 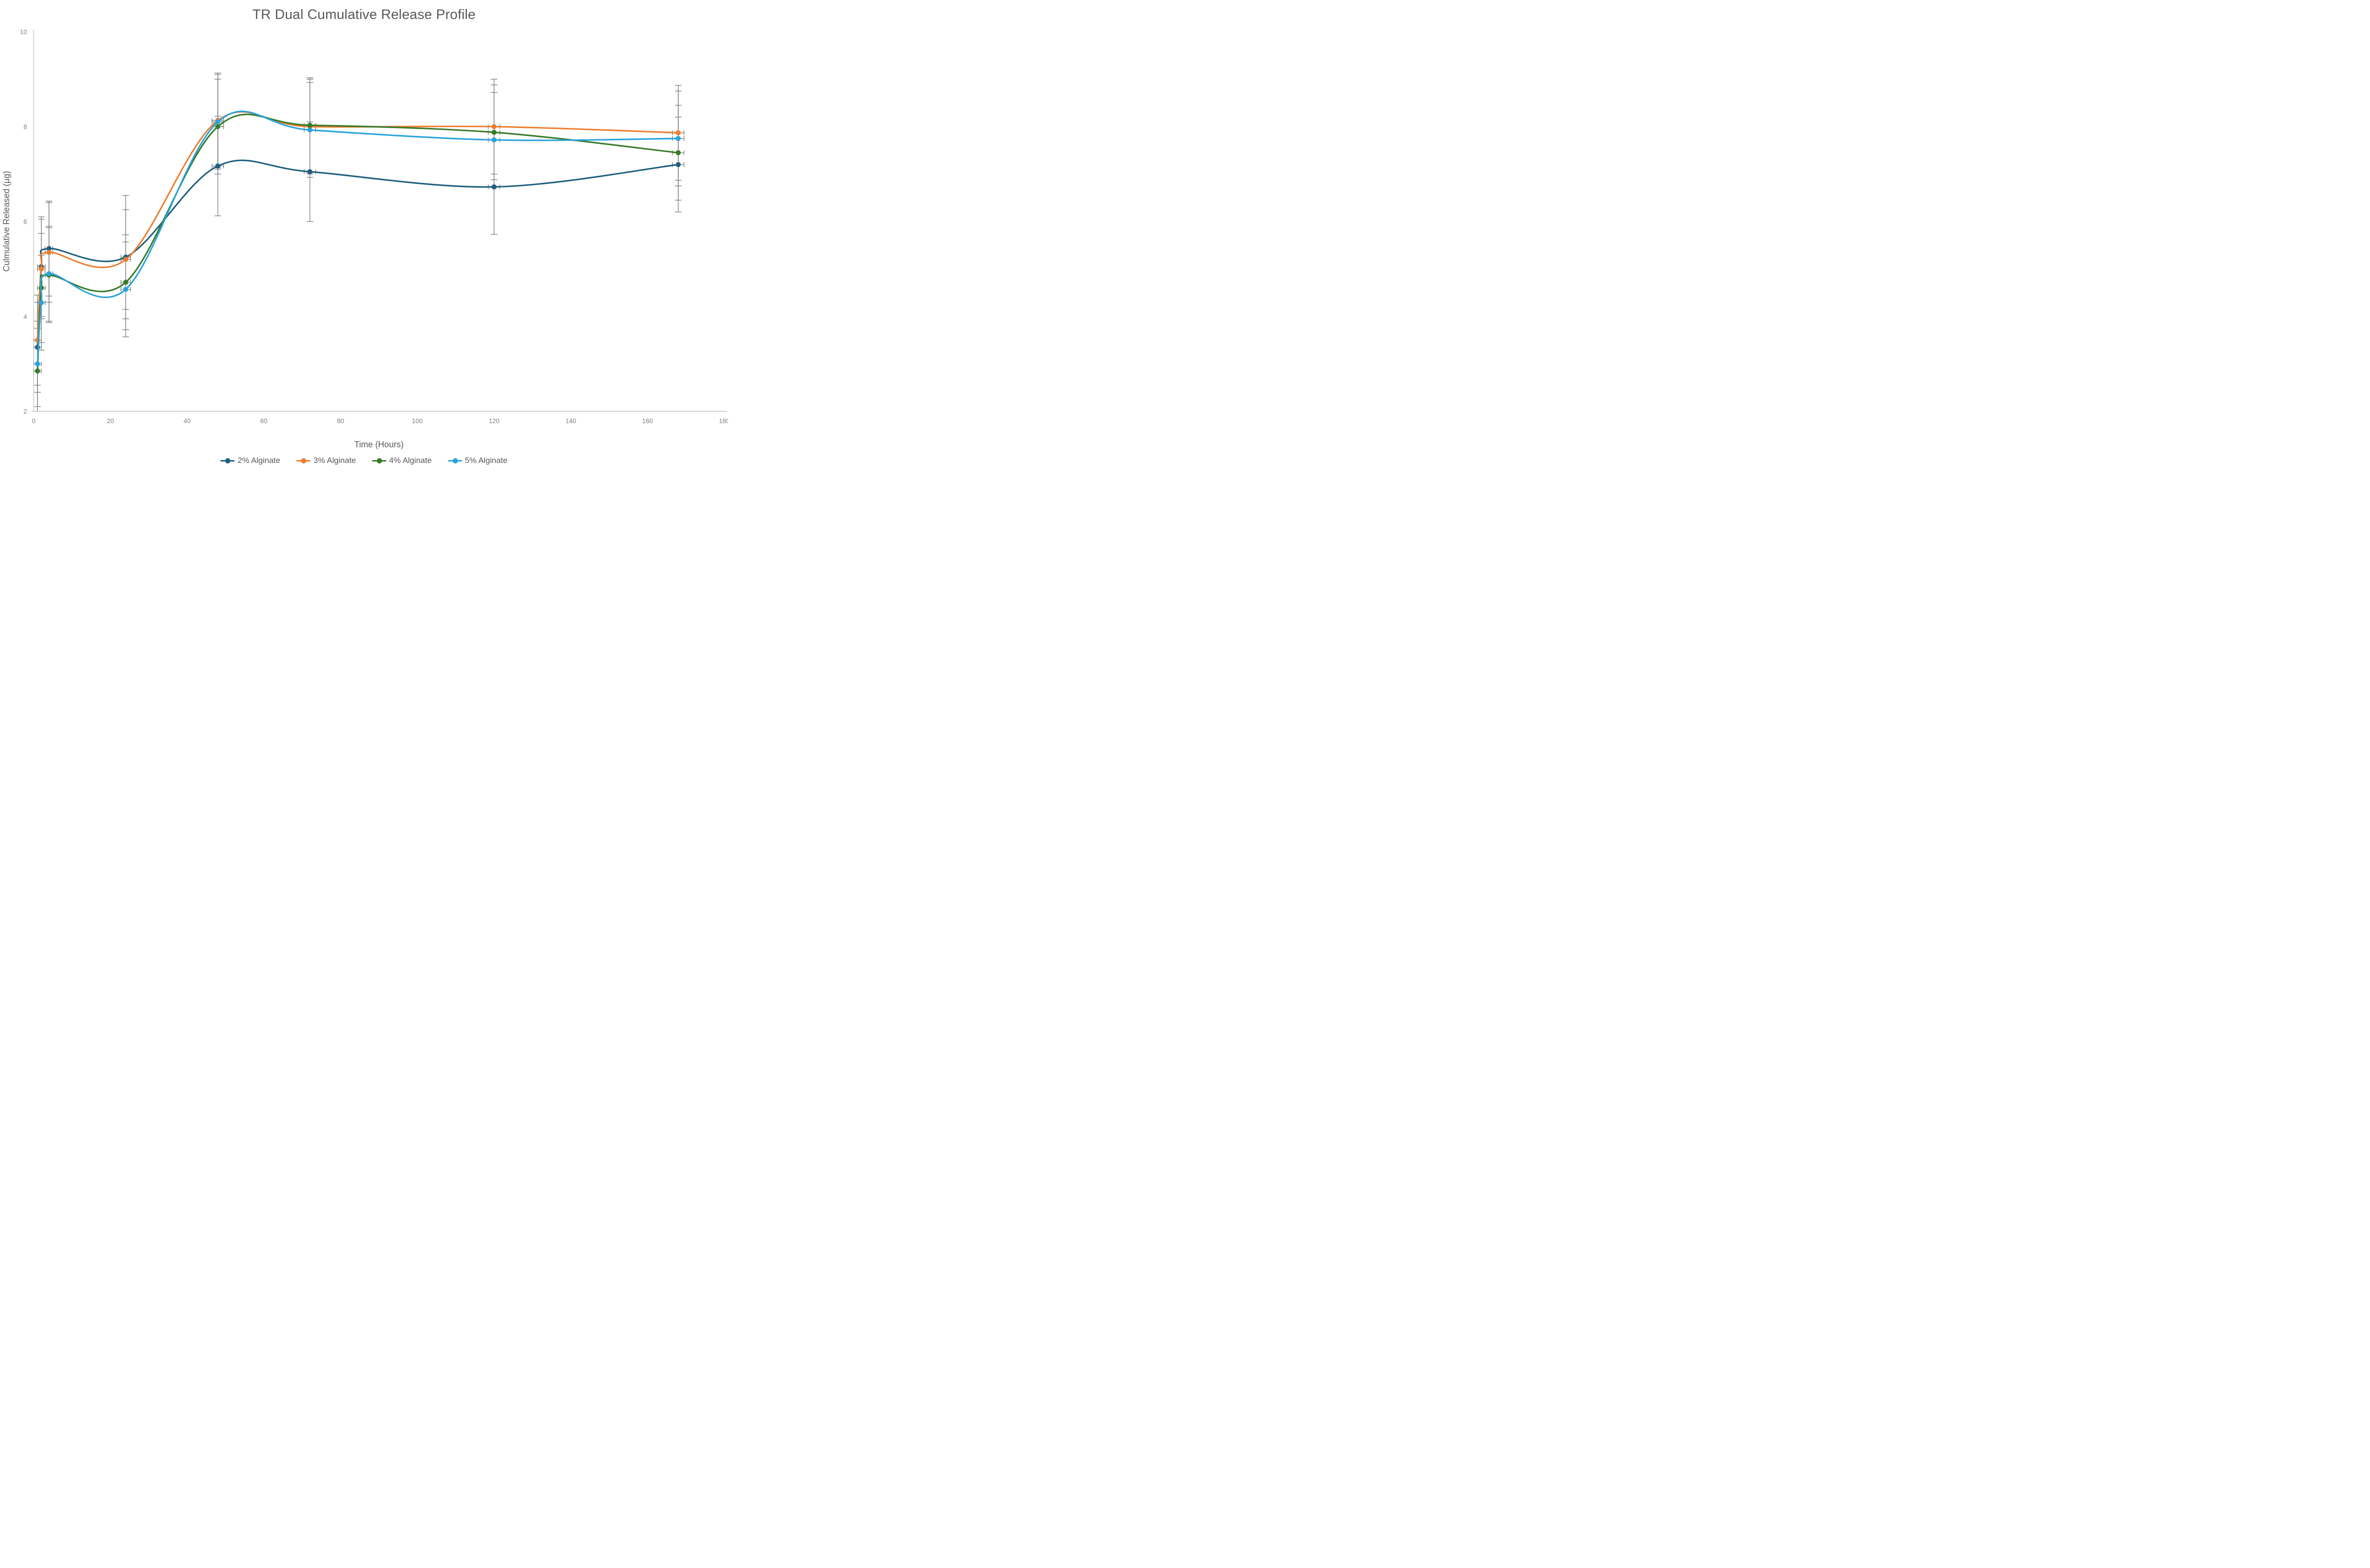 I want to click on x-tick-labels: 0 20 40 60 80 100 120 140 160 180, so click(x=380, y=421).